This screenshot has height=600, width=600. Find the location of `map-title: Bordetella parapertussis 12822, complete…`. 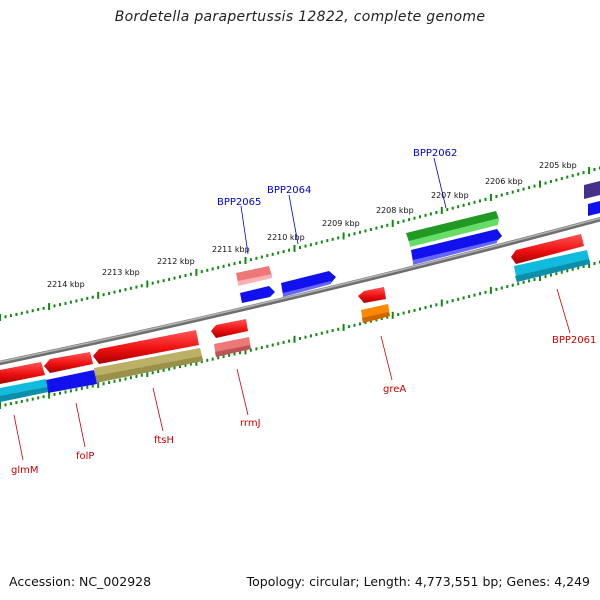

map-title: Bordetella parapertussis 12822, complete… is located at coordinates (300, 17).